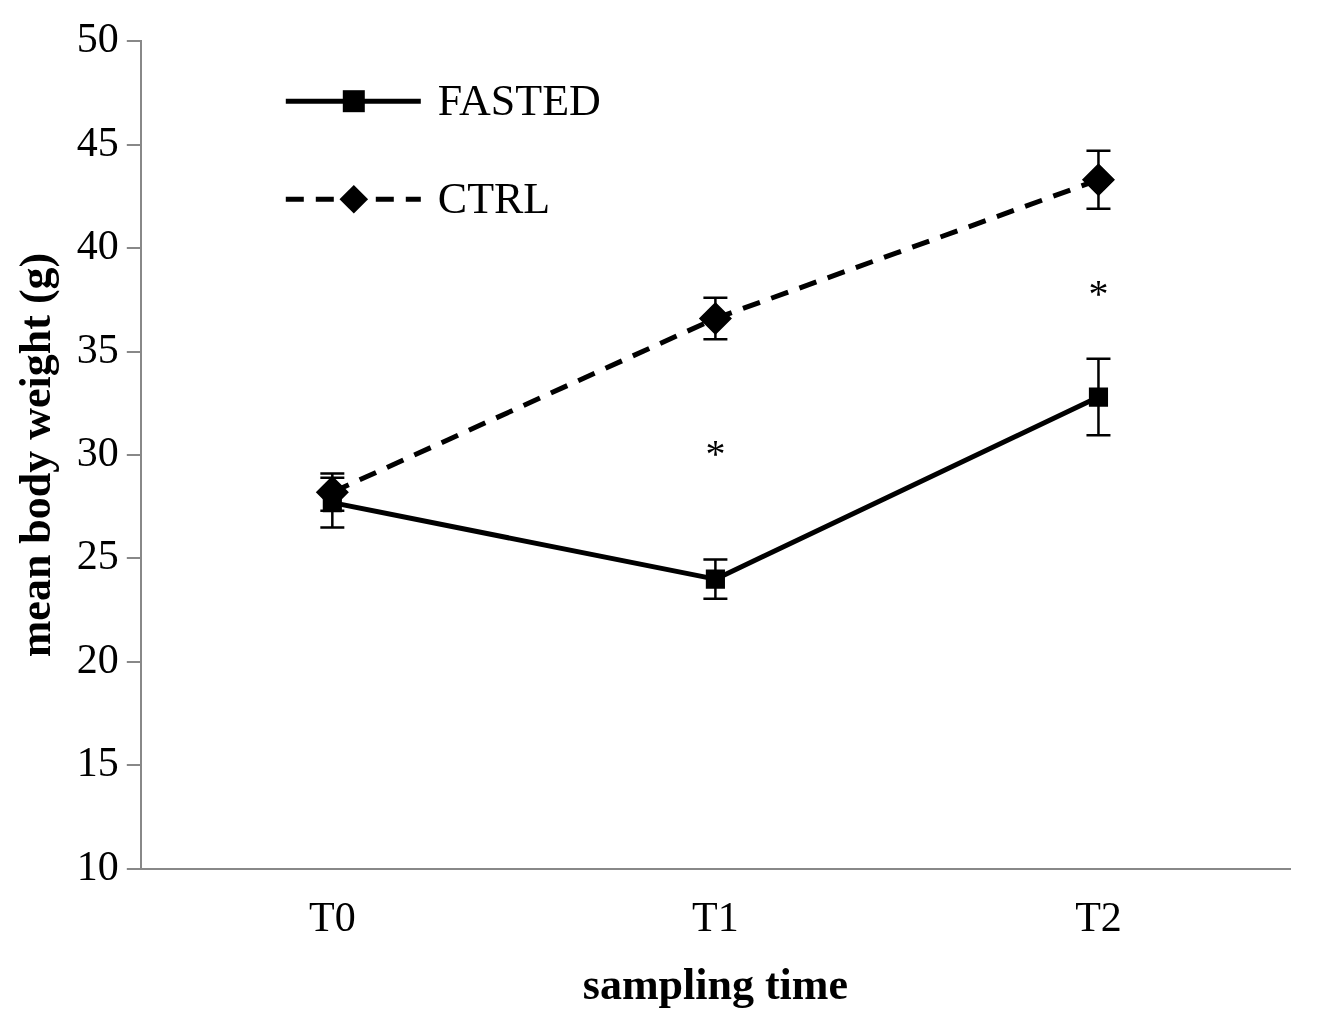  I want to click on y-tick-label: 15, so click(97, 762).